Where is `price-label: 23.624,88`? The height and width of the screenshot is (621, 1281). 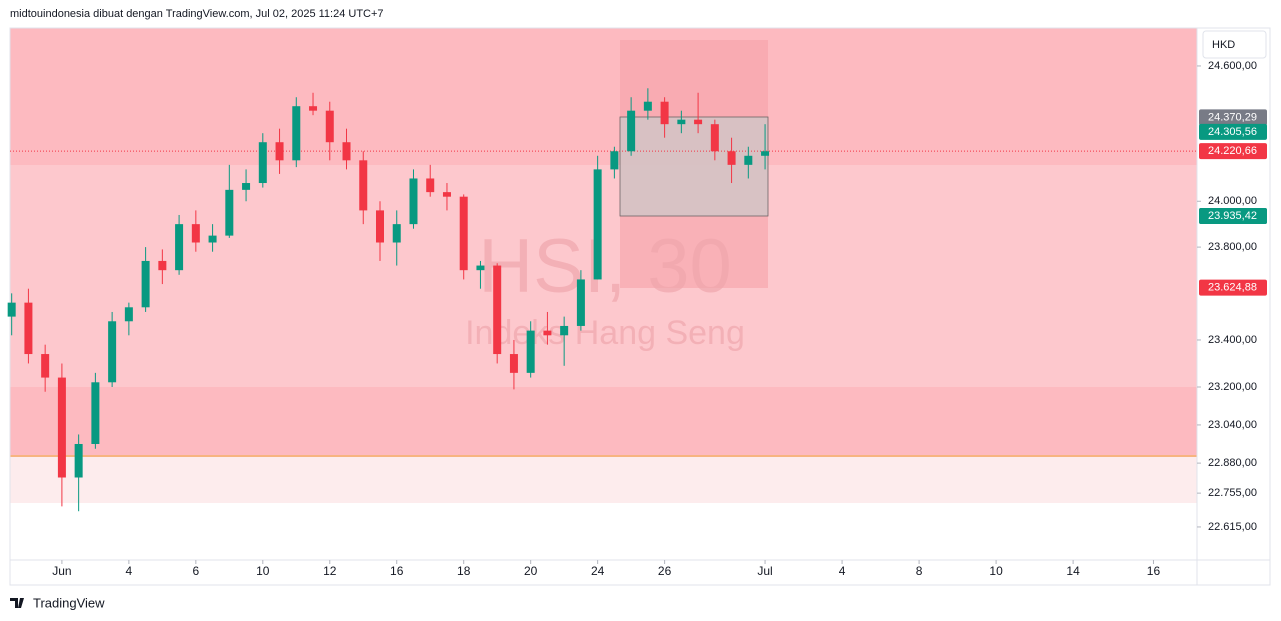
price-label: 23.624,88 is located at coordinates (1232, 287).